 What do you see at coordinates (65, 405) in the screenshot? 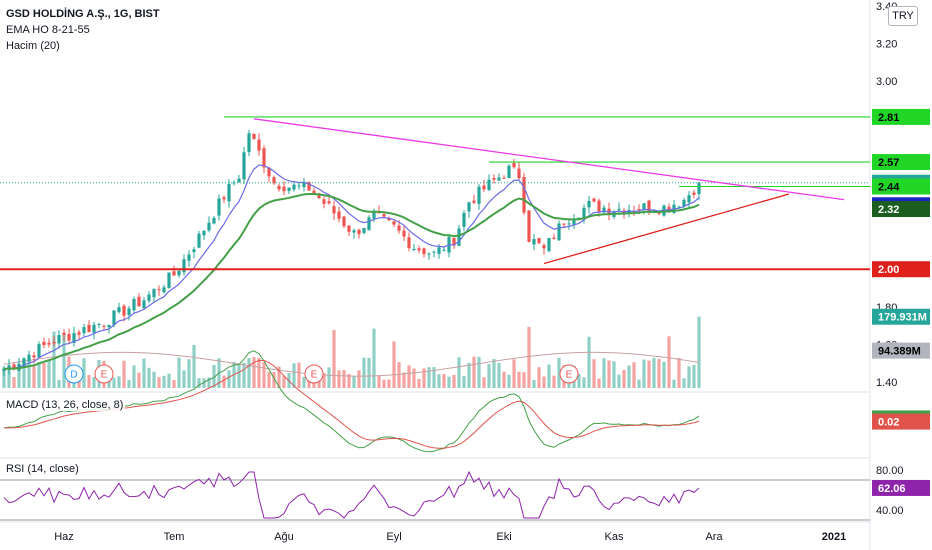
I see `macd-legend: MACD (13, 26, close, 8)` at bounding box center [65, 405].